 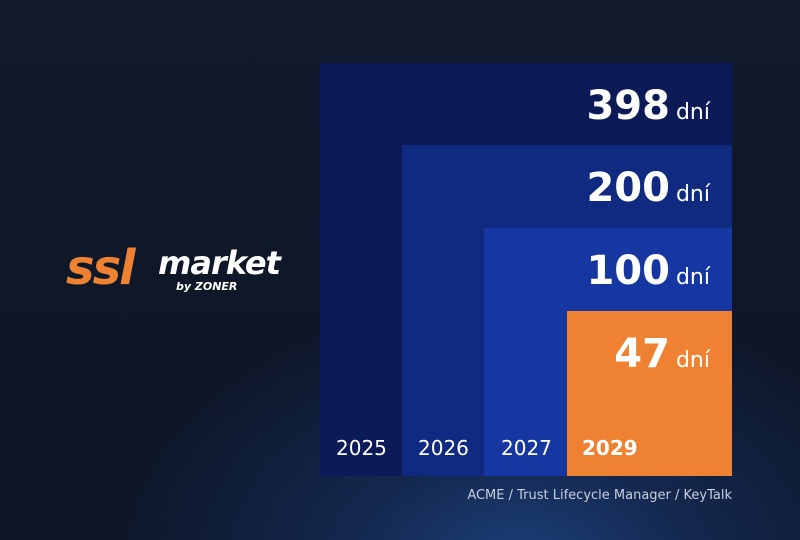 I want to click on year: 2029, so click(x=610, y=448).